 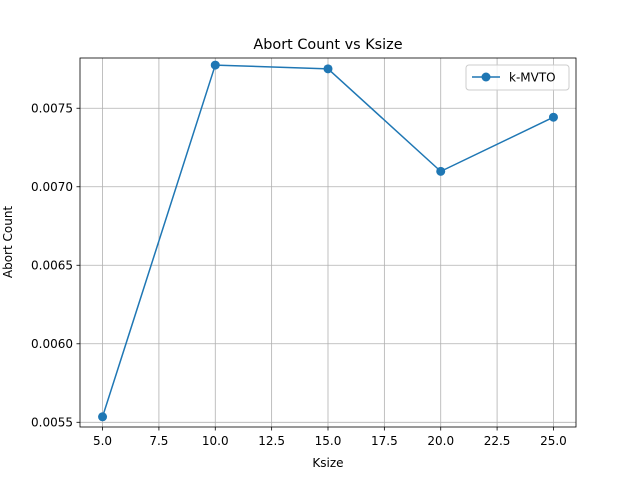 I want to click on y-tick-label: 0.0055, so click(x=52, y=423).